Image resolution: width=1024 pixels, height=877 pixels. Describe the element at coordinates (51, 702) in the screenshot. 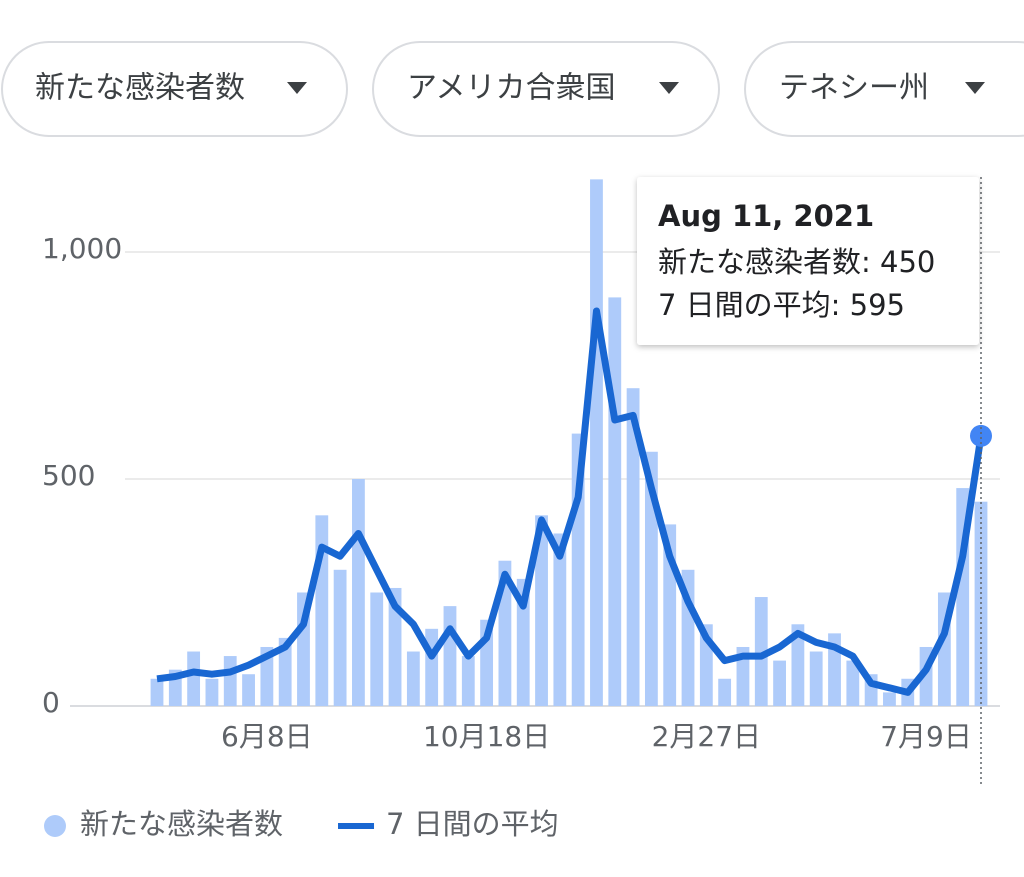

I see `y-tick-label: 0` at that location.